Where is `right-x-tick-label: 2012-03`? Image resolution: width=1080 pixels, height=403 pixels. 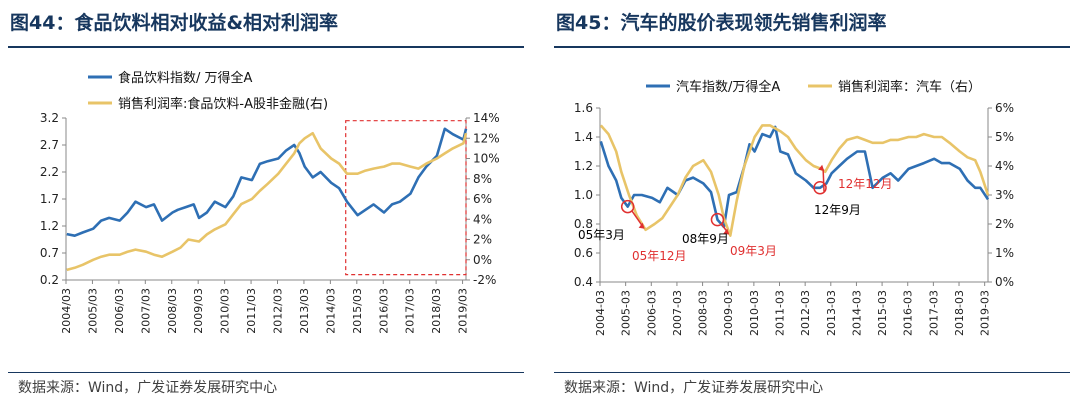
right-x-tick-label: 2012-03 is located at coordinates (805, 313).